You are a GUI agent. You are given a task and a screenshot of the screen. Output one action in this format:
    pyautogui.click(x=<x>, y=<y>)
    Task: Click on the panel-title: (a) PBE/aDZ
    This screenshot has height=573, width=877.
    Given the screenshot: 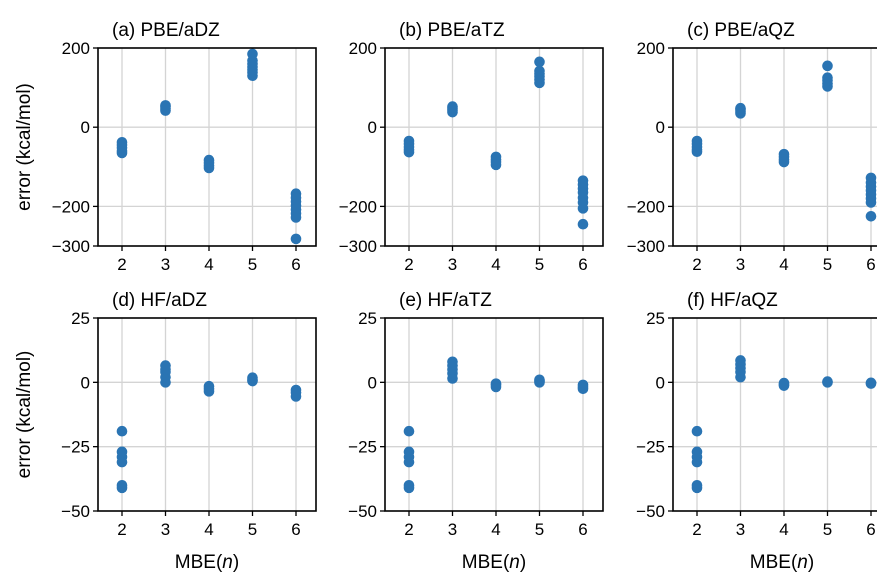 What is the action you would take?
    pyautogui.click(x=166, y=30)
    